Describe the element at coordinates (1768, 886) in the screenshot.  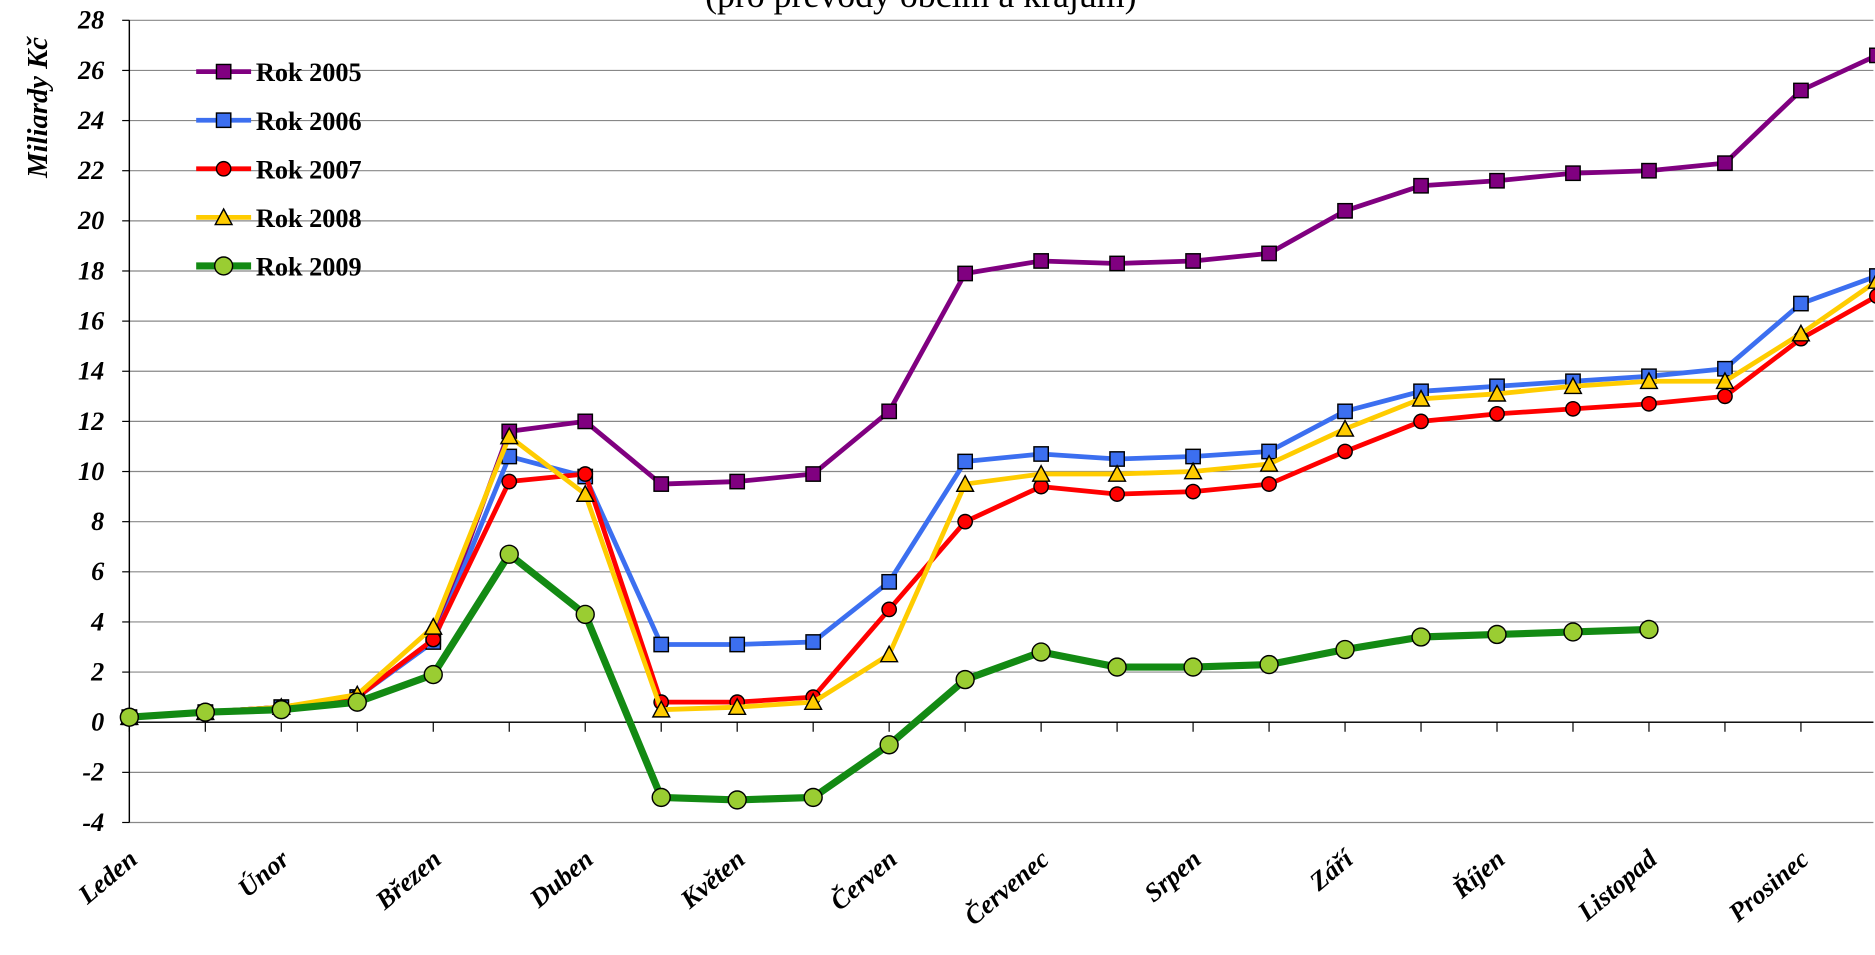
I see `x-tick-label: Prosinec` at that location.